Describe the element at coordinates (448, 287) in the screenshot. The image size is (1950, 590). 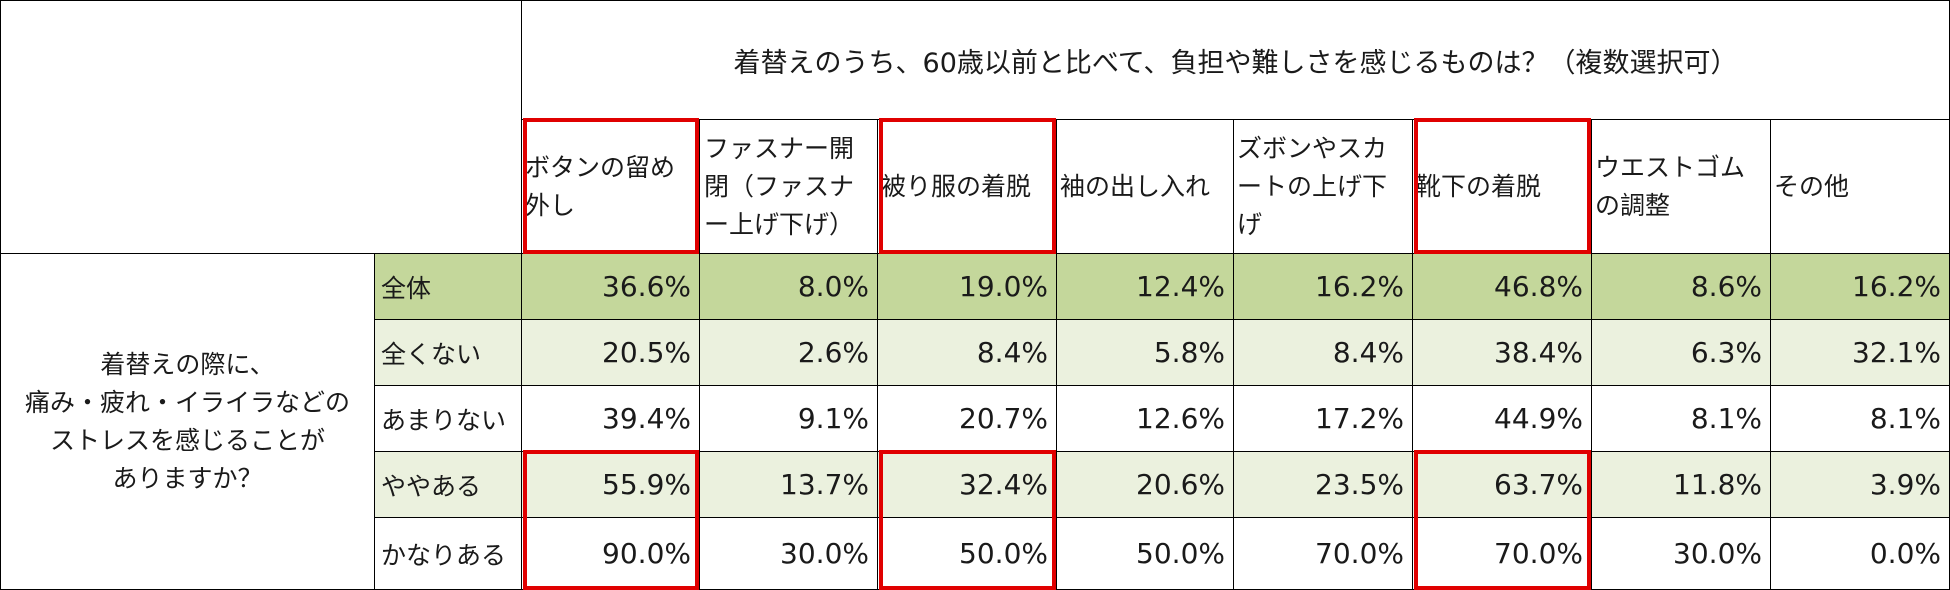
I see `row-label: 全体` at that location.